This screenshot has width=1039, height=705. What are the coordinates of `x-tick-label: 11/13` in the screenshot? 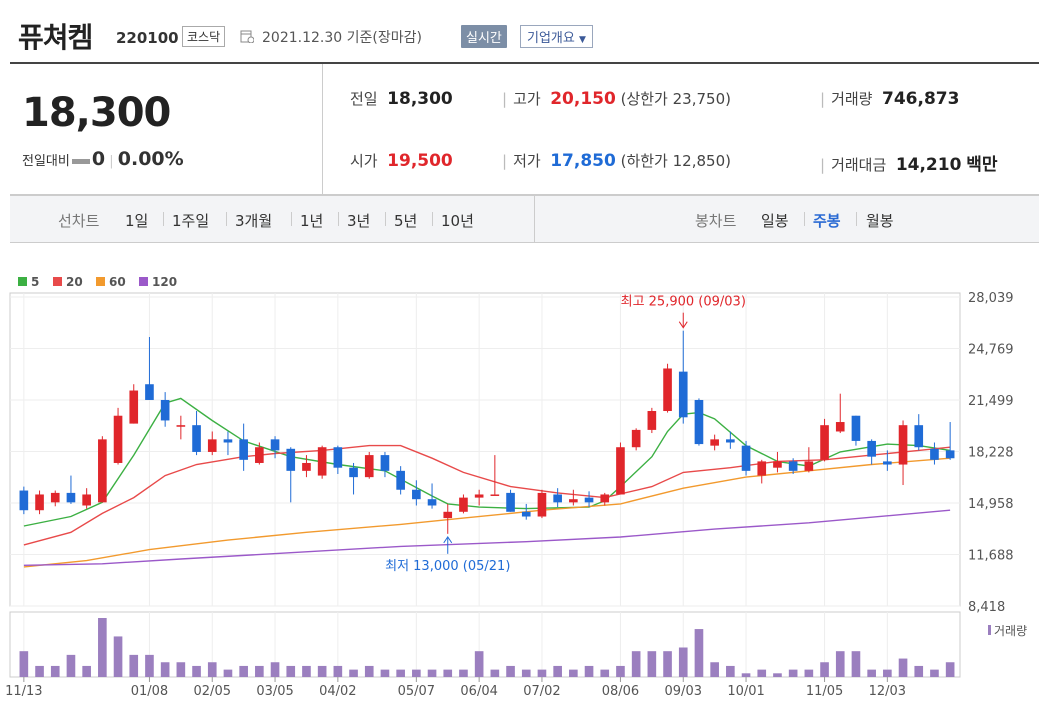 It's located at (23, 691).